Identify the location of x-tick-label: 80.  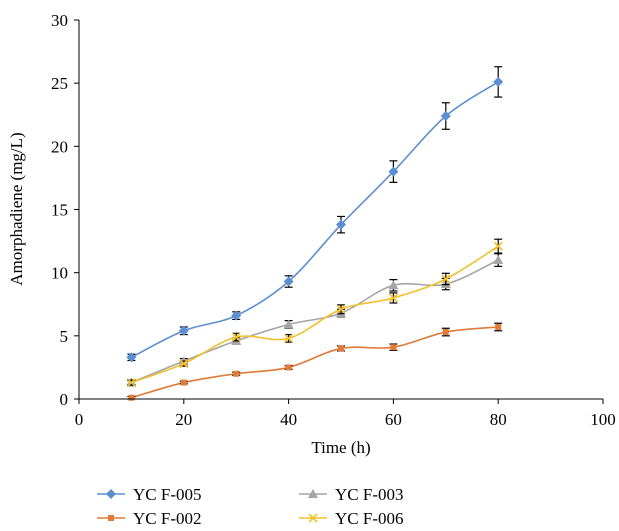
(498, 419).